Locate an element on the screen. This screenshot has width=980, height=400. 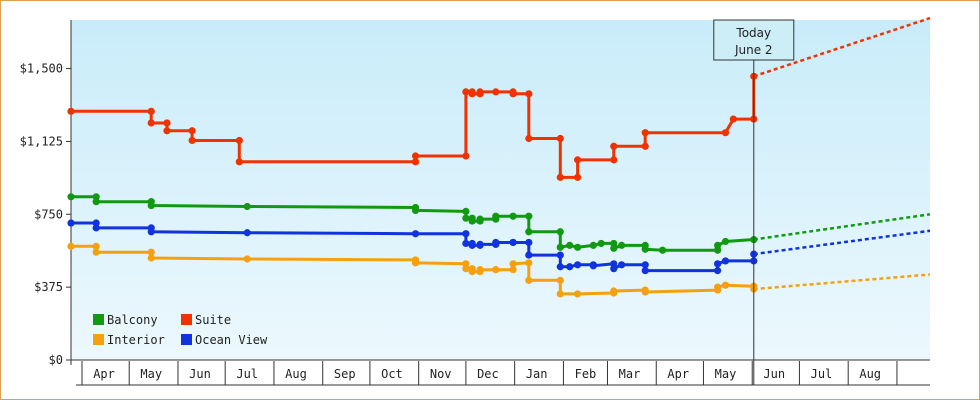
legend: Balcony Suite Interior Ocean View is located at coordinates (180, 330).